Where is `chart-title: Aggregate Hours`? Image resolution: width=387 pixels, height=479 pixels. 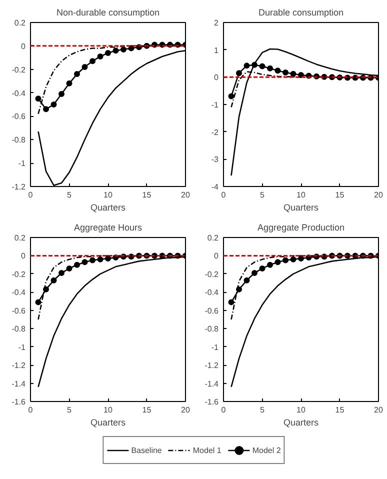 chart-title: Aggregate Hours is located at coordinates (108, 227).